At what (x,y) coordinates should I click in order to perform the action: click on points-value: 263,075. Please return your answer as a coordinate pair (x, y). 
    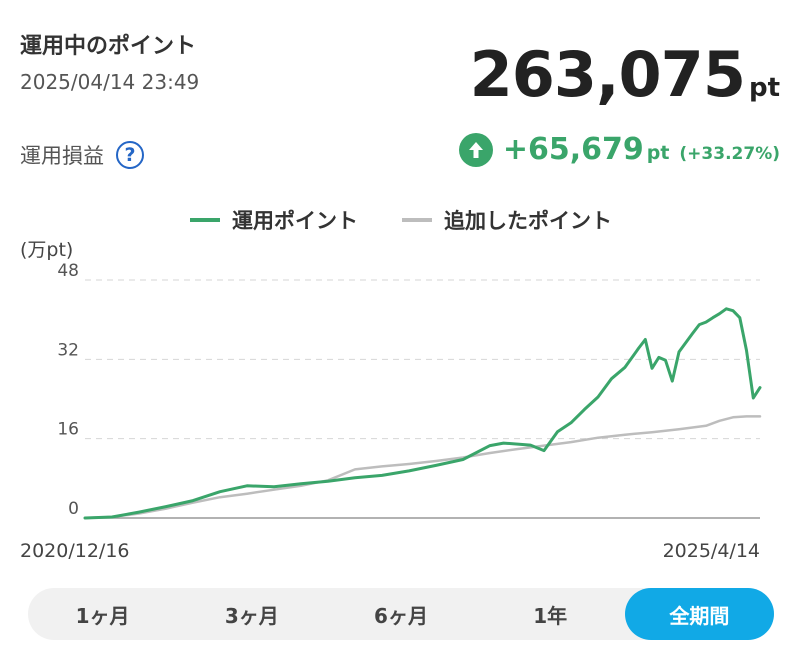
    Looking at the image, I should click on (607, 74).